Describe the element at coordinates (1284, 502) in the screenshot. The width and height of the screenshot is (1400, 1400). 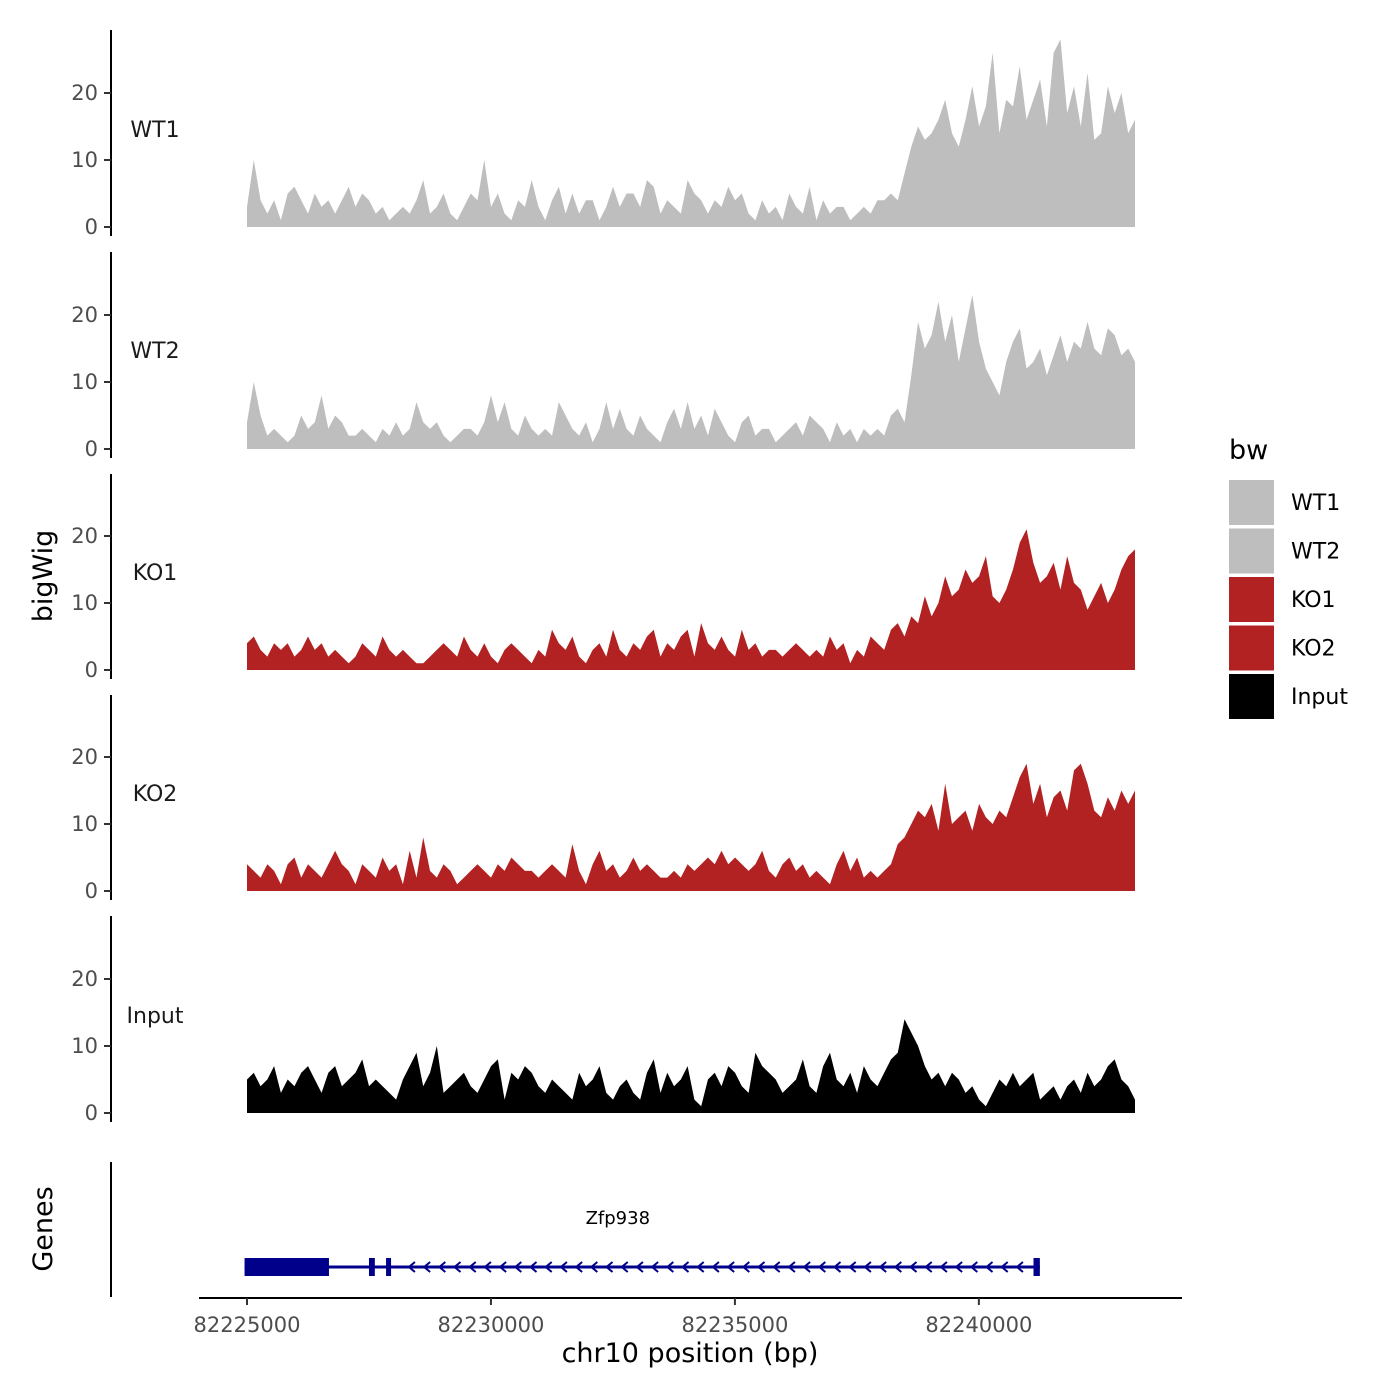
I see `legend-entry-wt1: WT1` at that location.